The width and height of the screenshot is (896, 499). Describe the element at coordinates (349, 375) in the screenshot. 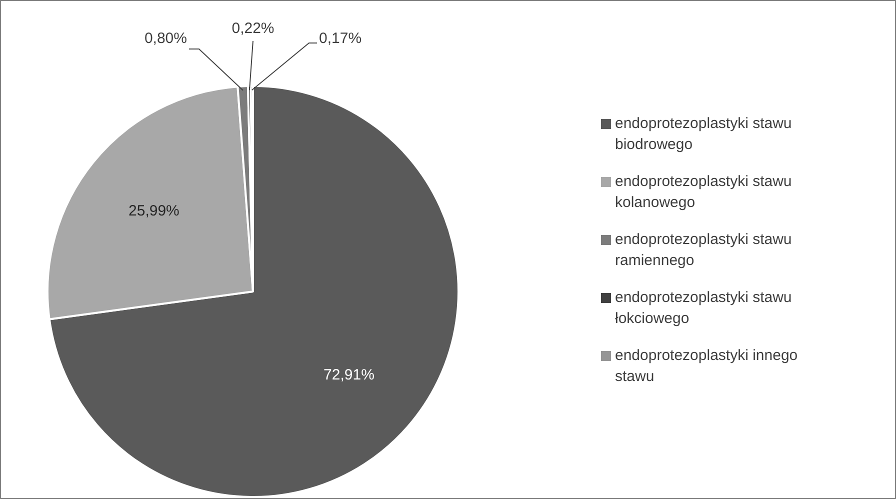

I see `data-label: 72,91%` at that location.